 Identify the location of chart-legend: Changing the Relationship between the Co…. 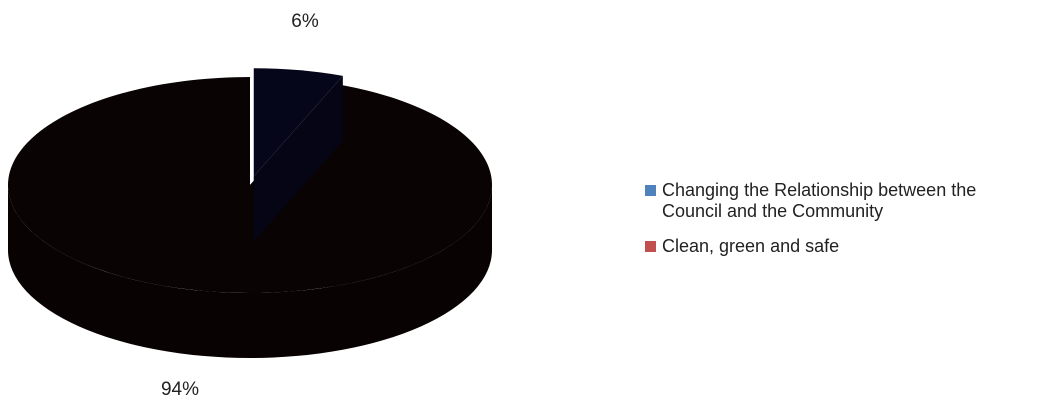
(842, 225).